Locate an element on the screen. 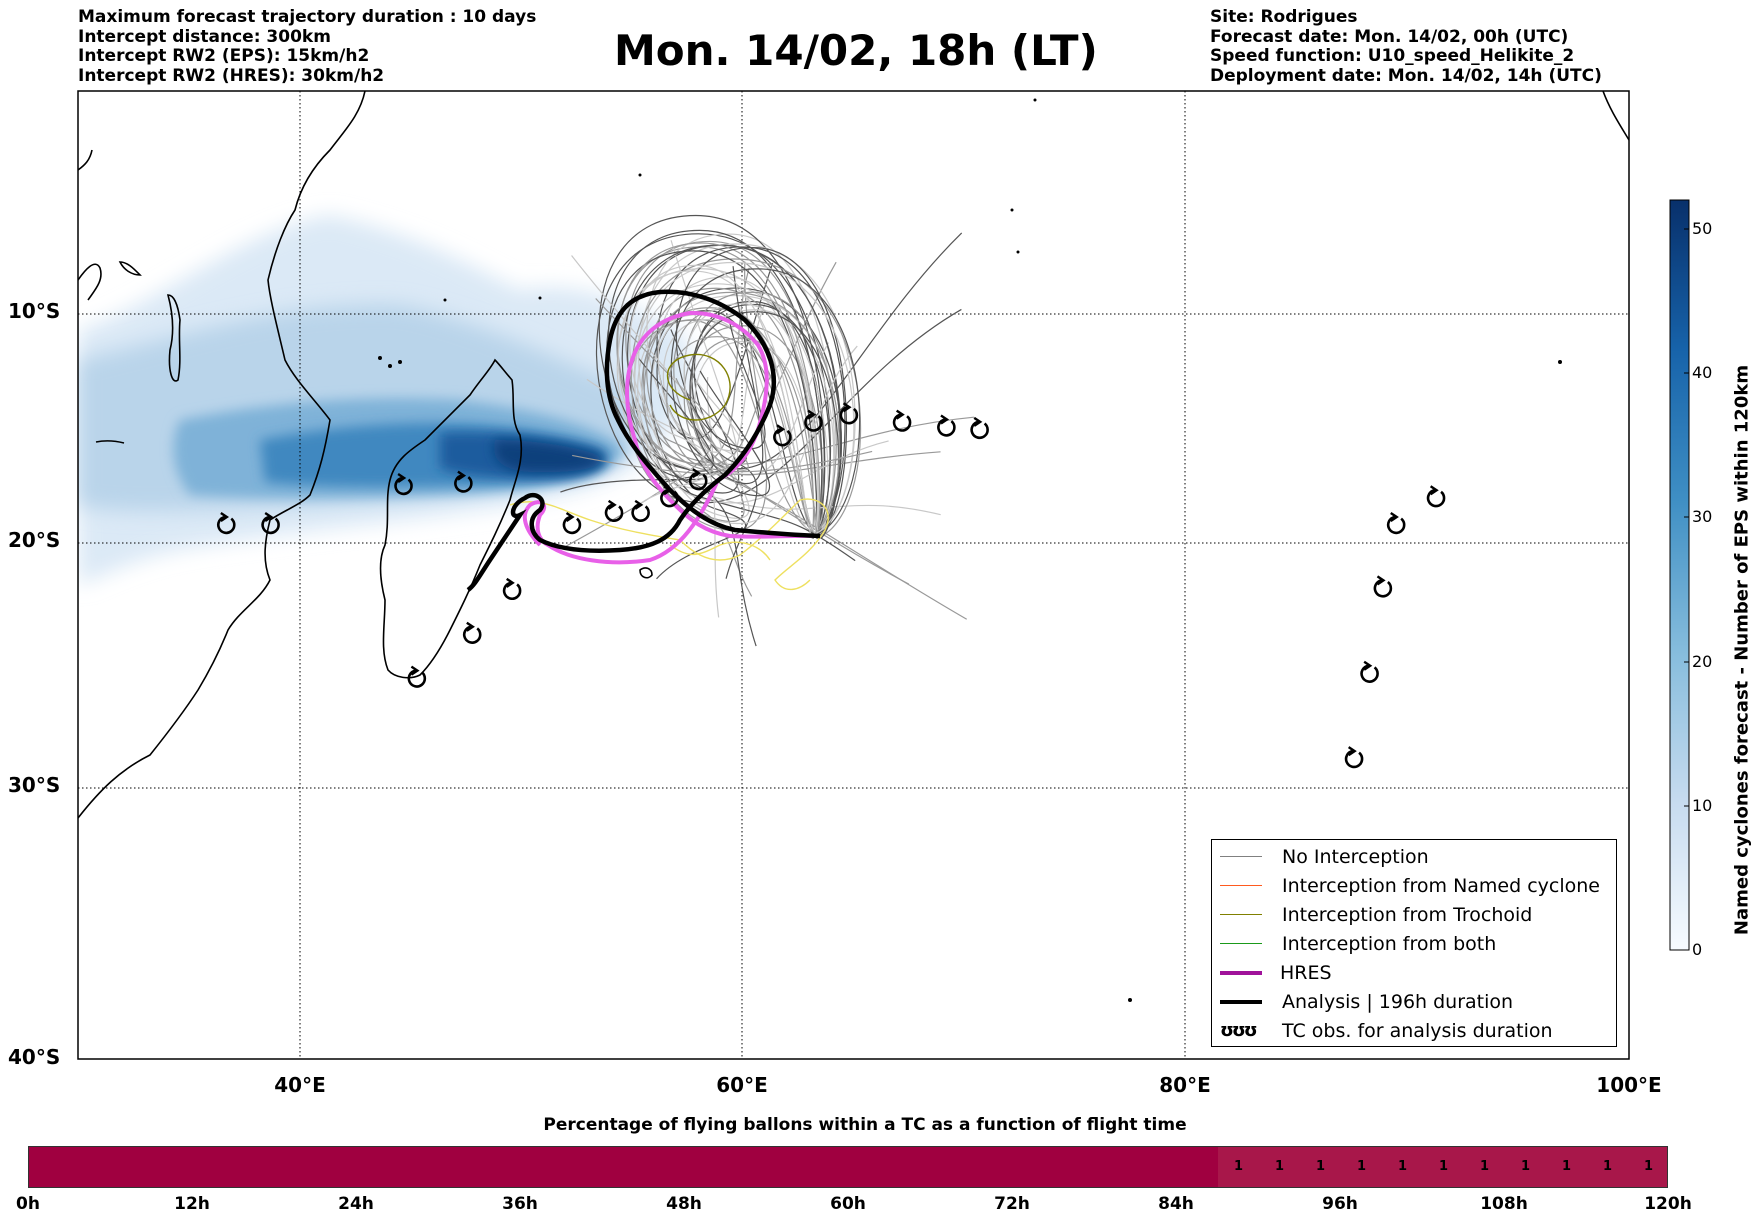 Image resolution: width=1754 pixels, height=1223 pixels. analysis-track is located at coordinates (643, 440).